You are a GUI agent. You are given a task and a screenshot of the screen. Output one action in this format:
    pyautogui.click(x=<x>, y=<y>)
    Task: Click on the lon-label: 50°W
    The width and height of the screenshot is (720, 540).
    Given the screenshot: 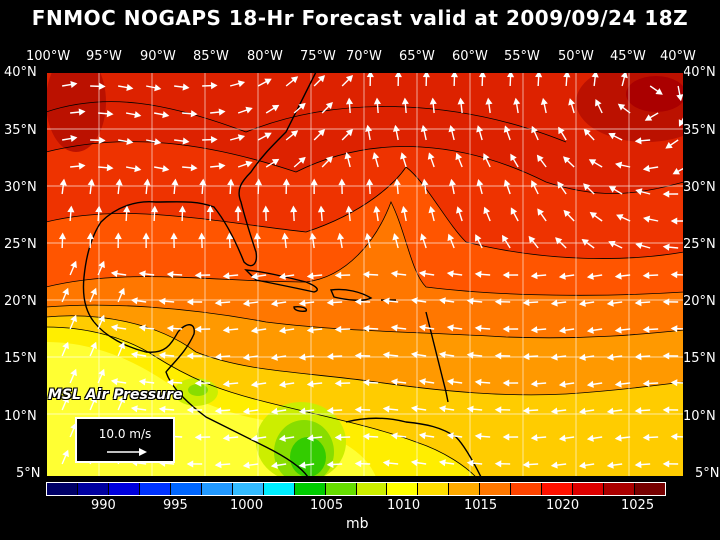 What is the action you would take?
    pyautogui.click(x=576, y=56)
    